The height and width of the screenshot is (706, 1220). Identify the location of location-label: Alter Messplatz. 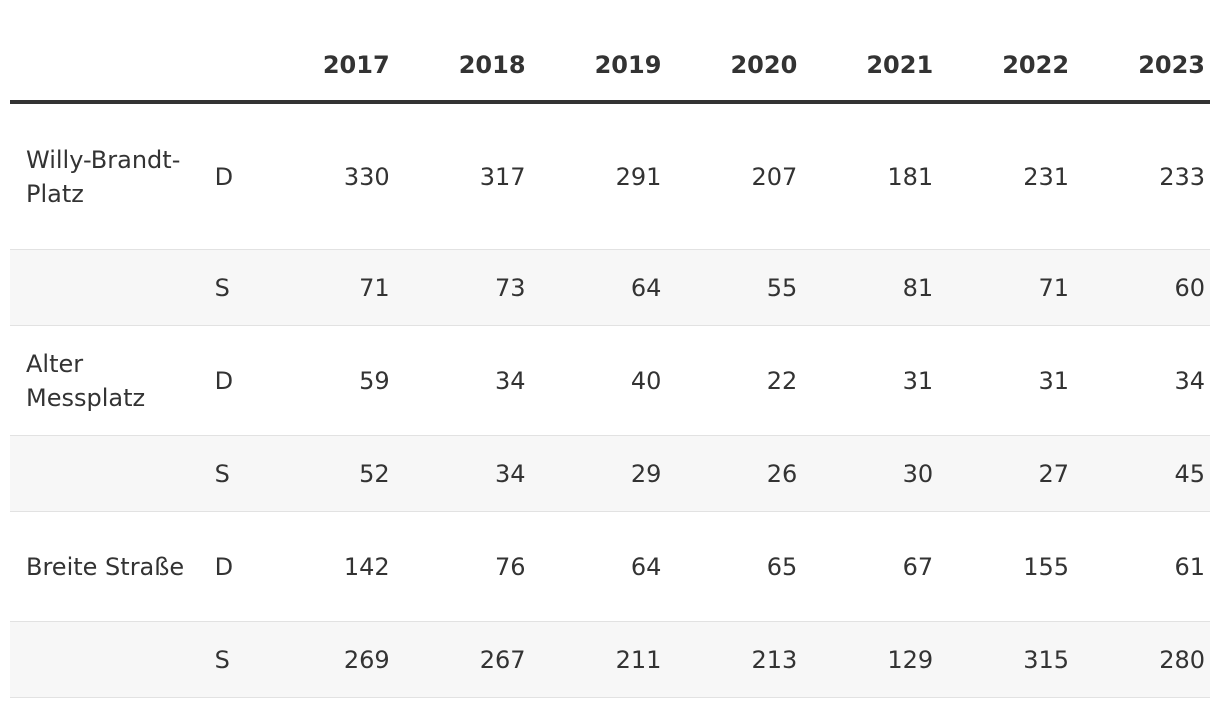
(109, 380).